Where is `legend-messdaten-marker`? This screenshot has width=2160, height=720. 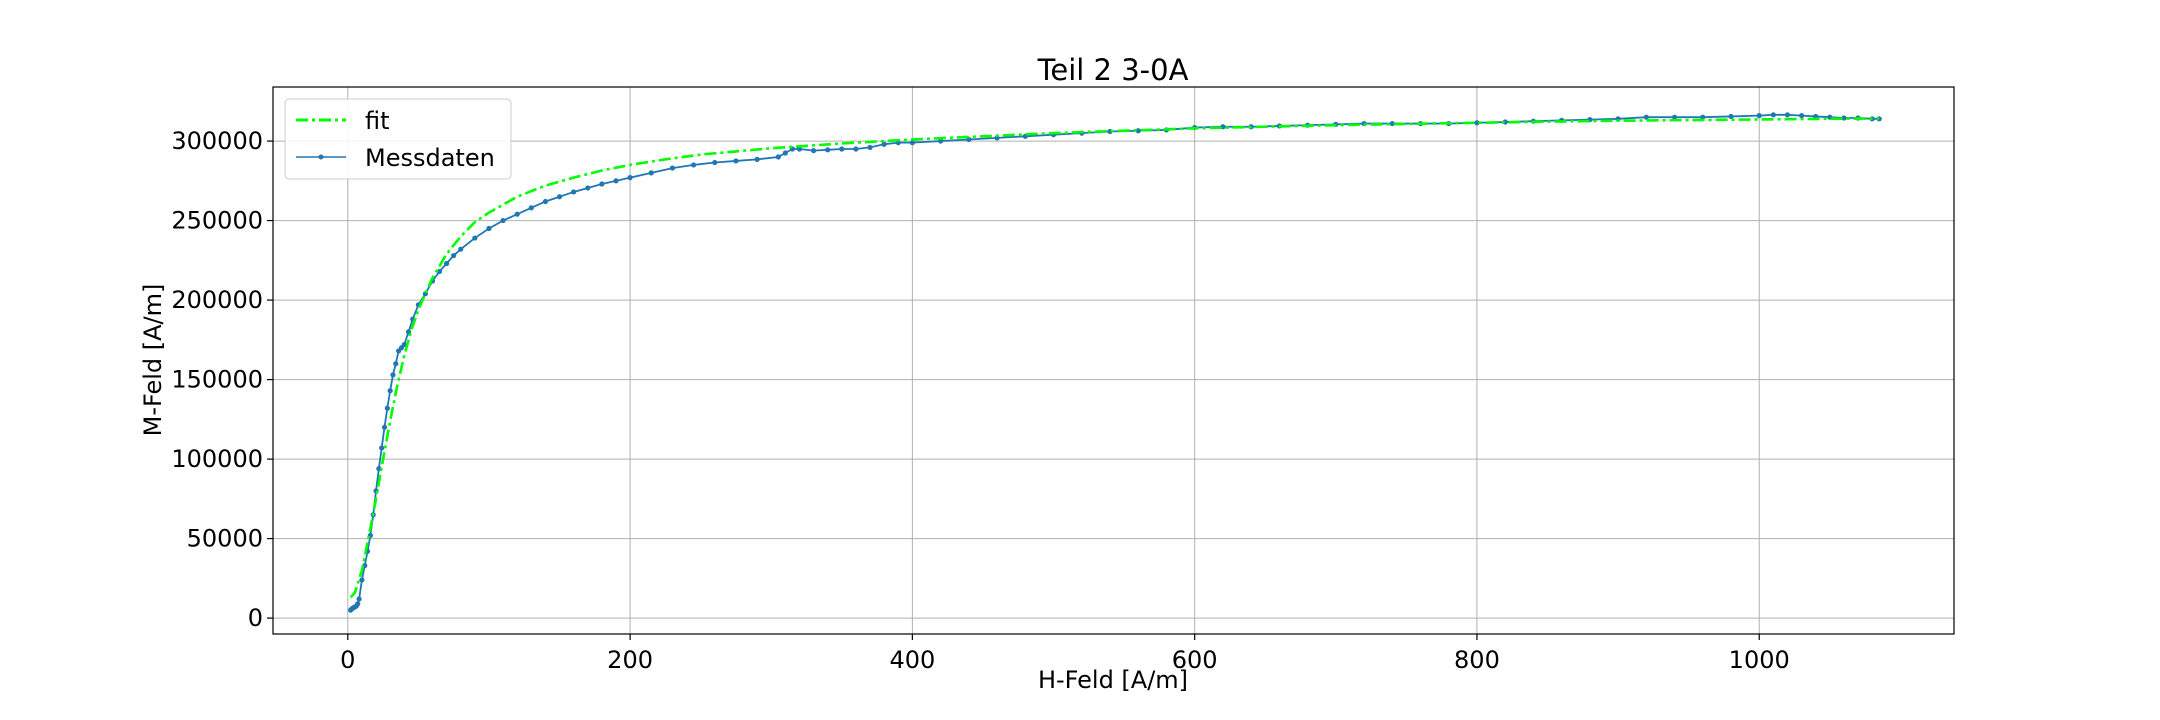
legend-messdaten-marker is located at coordinates (321, 157).